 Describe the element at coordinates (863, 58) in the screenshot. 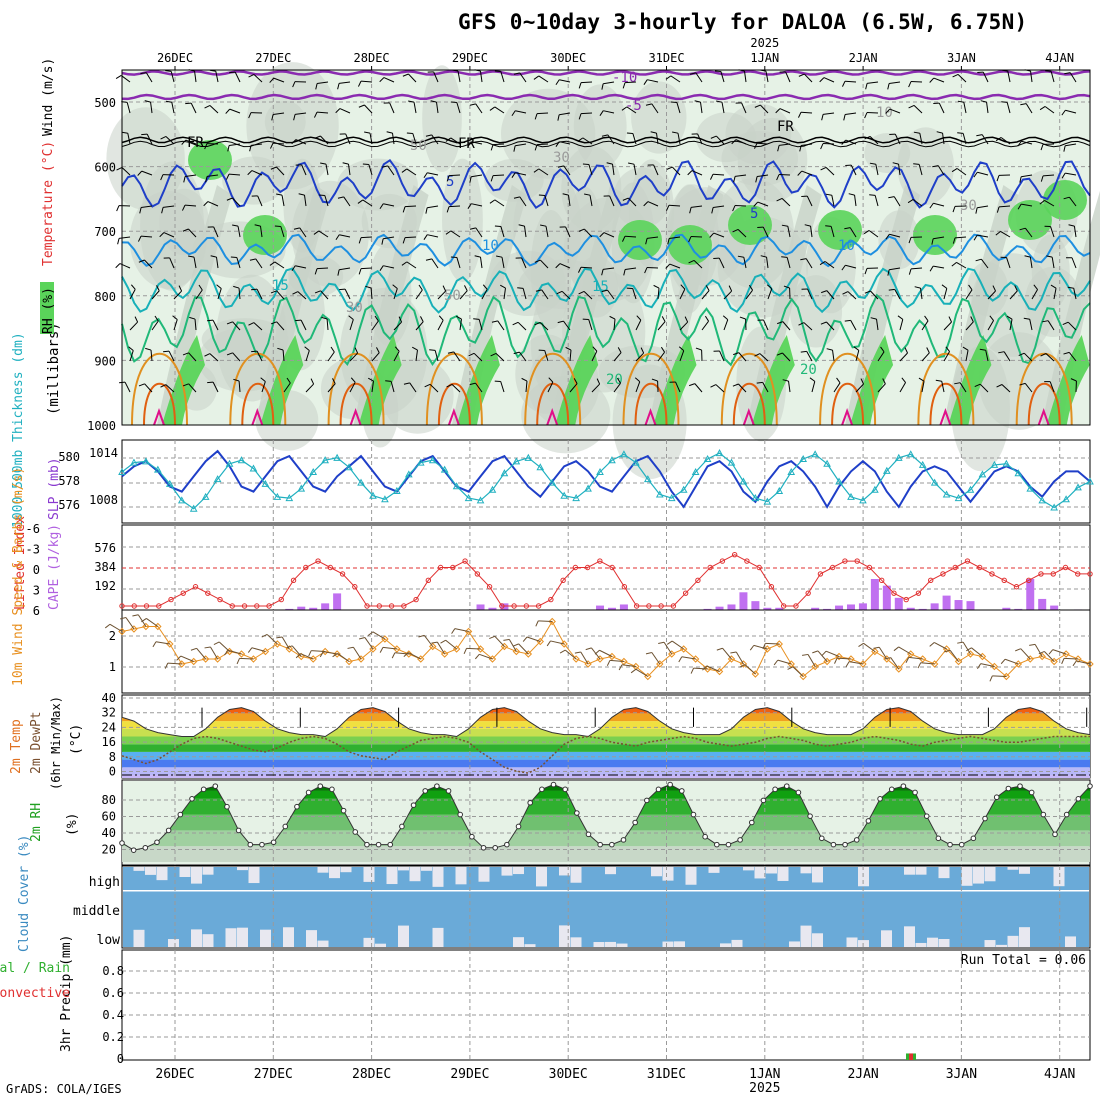

I see `top-date-label: 2JAN` at that location.